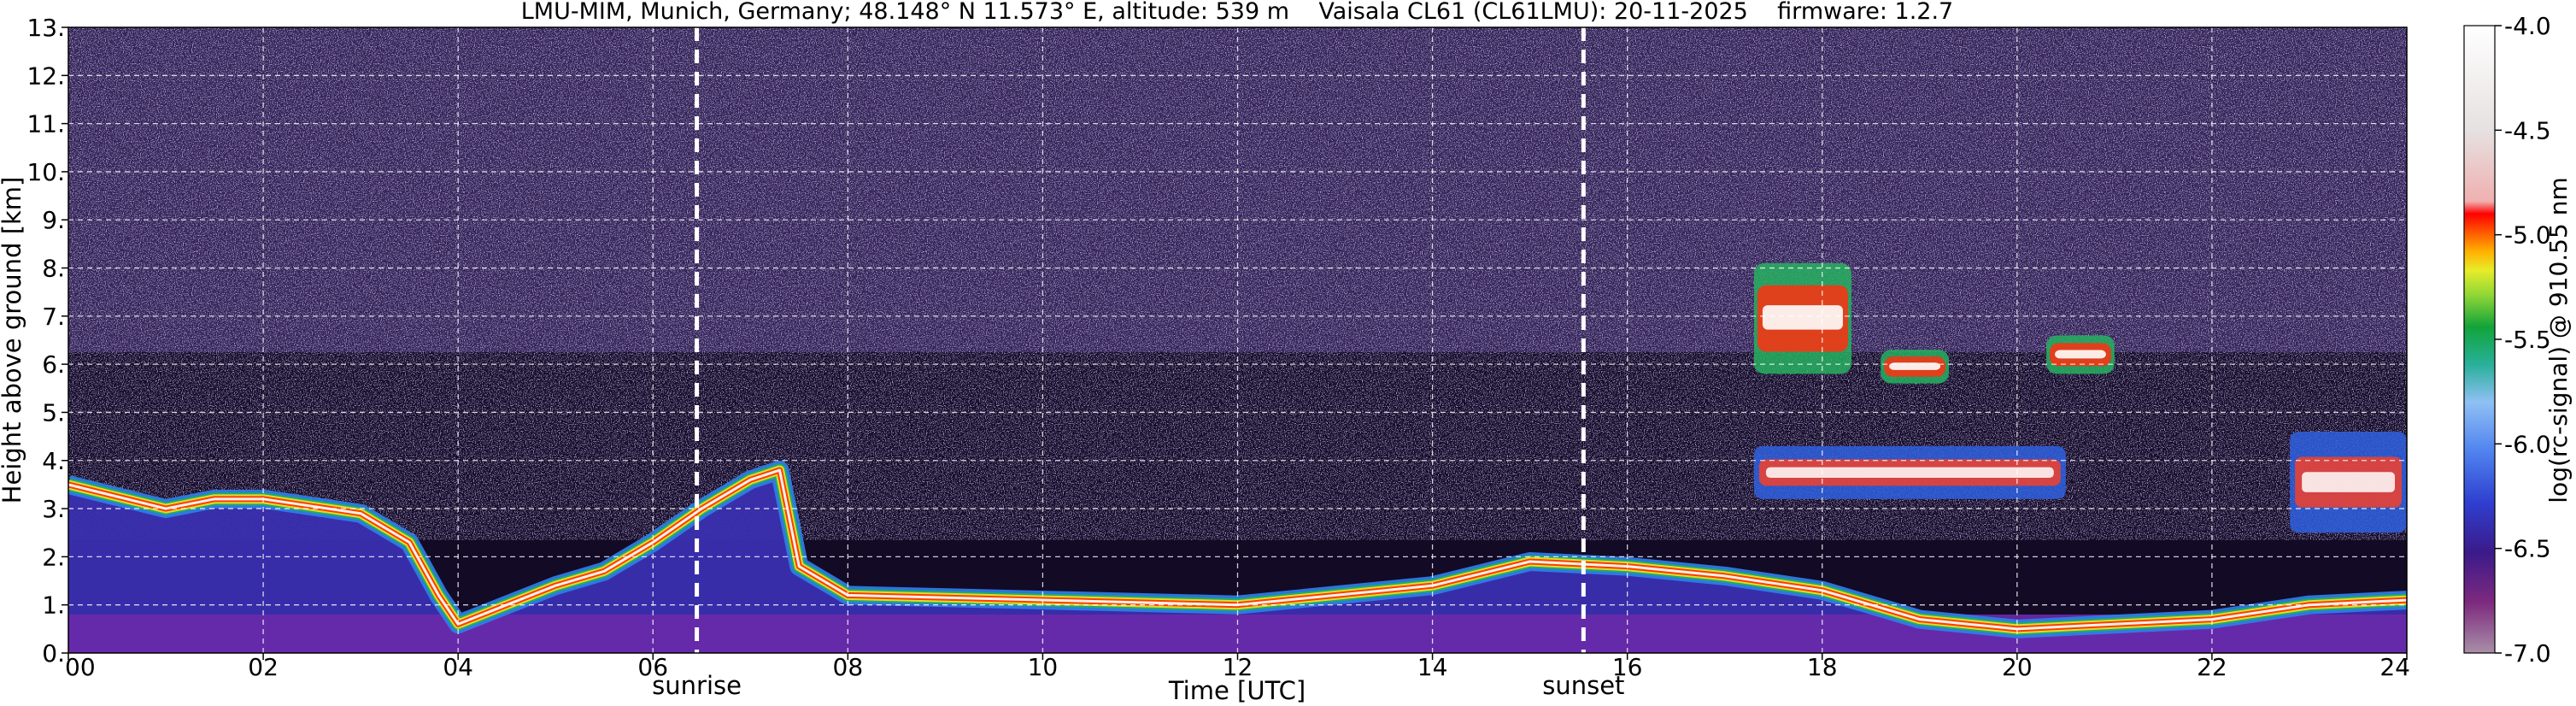 Image resolution: width=2576 pixels, height=706 pixels. I want to click on y-tick-label: 9., so click(53, 220).